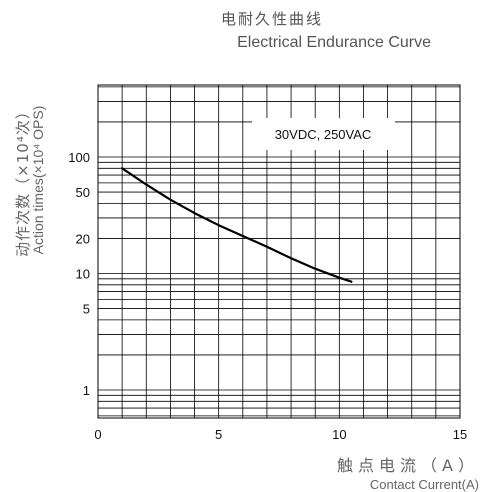 This screenshot has height=492, width=483. I want to click on y-tick-label: 50, so click(83, 192).